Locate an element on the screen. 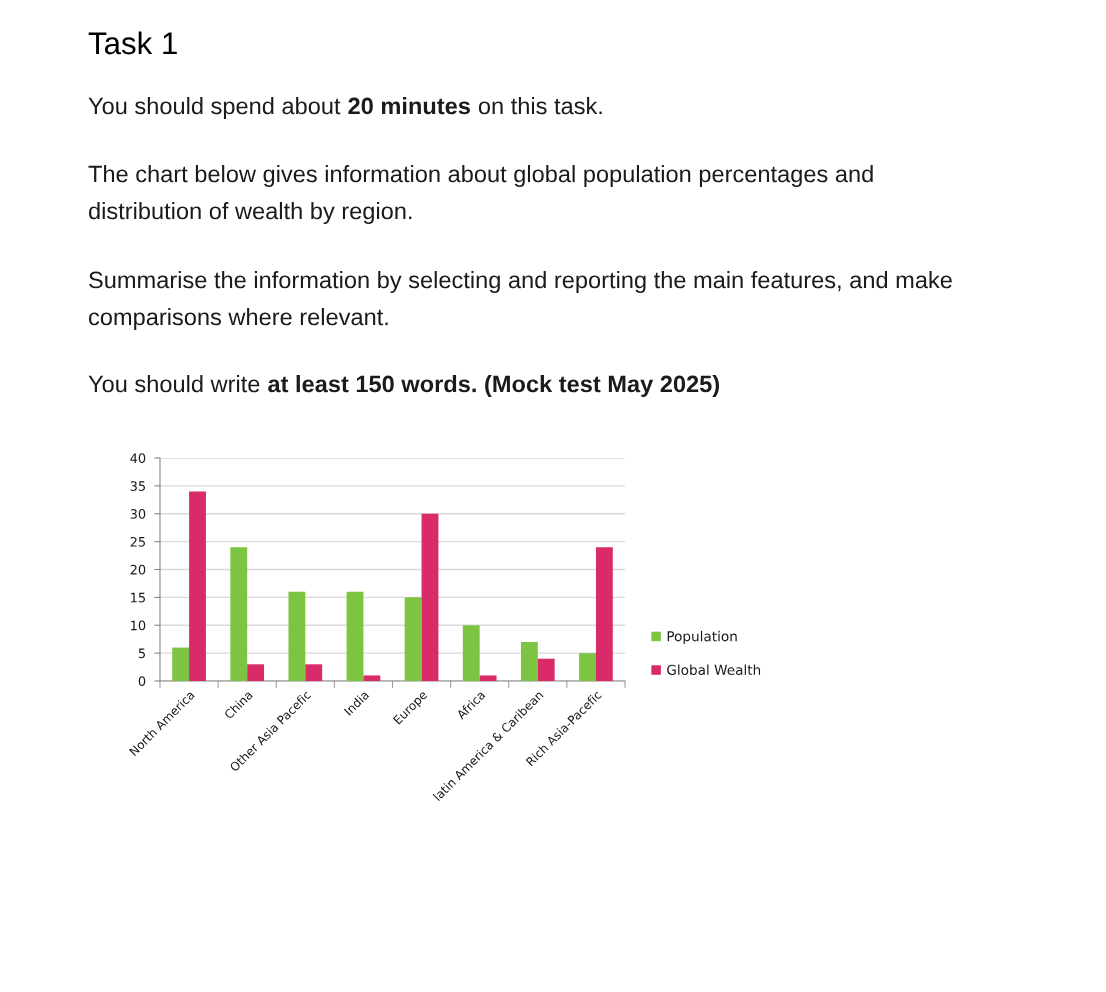  y-tick-label: 40 is located at coordinates (138, 458).